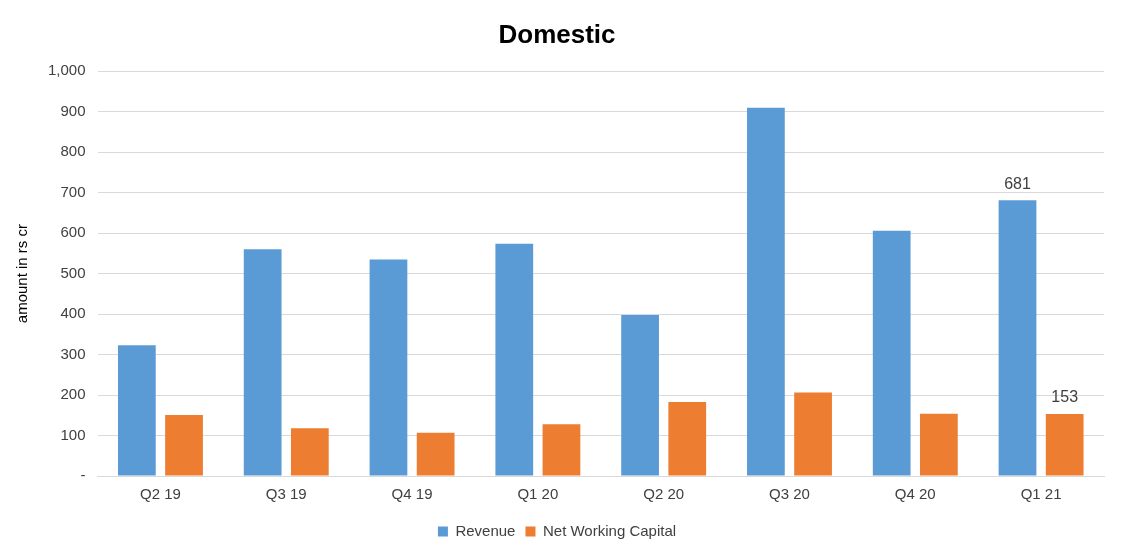 This screenshot has height=559, width=1134. What do you see at coordinates (73, 353) in the screenshot?
I see `y-tick-label: 300` at bounding box center [73, 353].